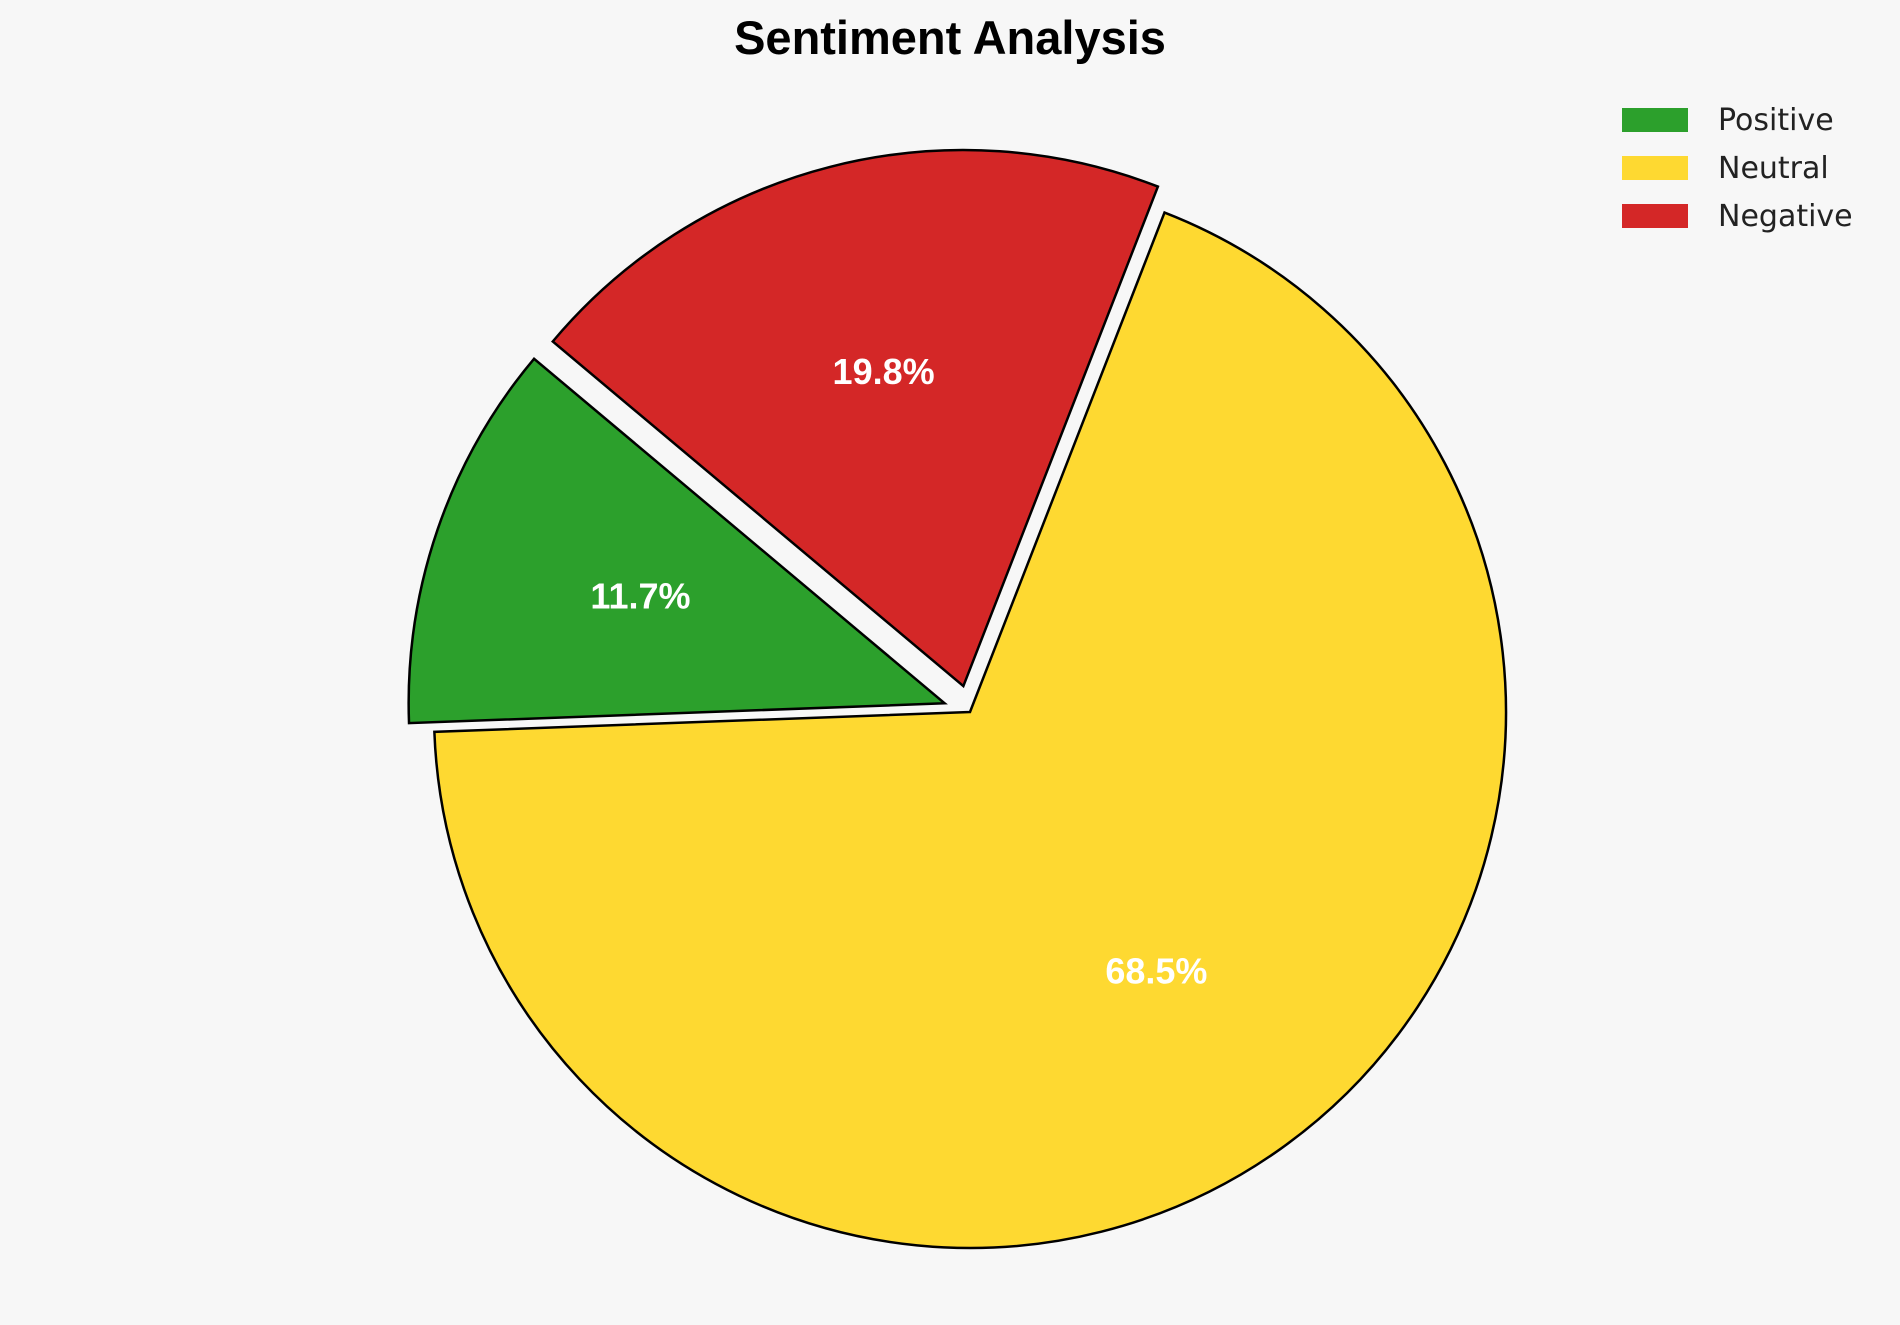 Image resolution: width=1900 pixels, height=1325 pixels. What do you see at coordinates (677, 541) in the screenshot?
I see `pie-slice-positive` at bounding box center [677, 541].